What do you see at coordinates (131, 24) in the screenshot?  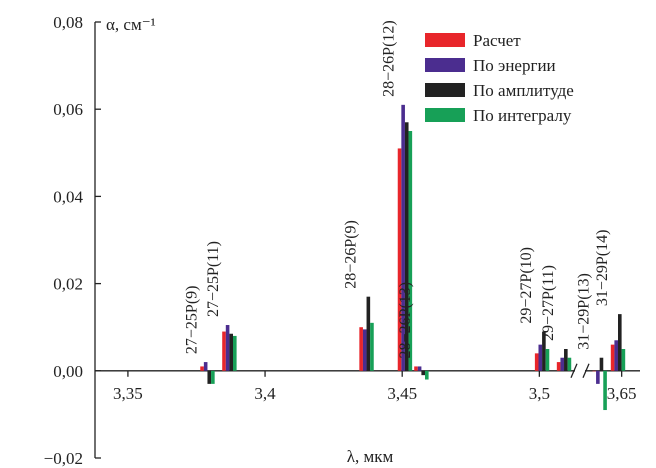 I see `y-axis-label: α, см⁻¹` at bounding box center [131, 24].